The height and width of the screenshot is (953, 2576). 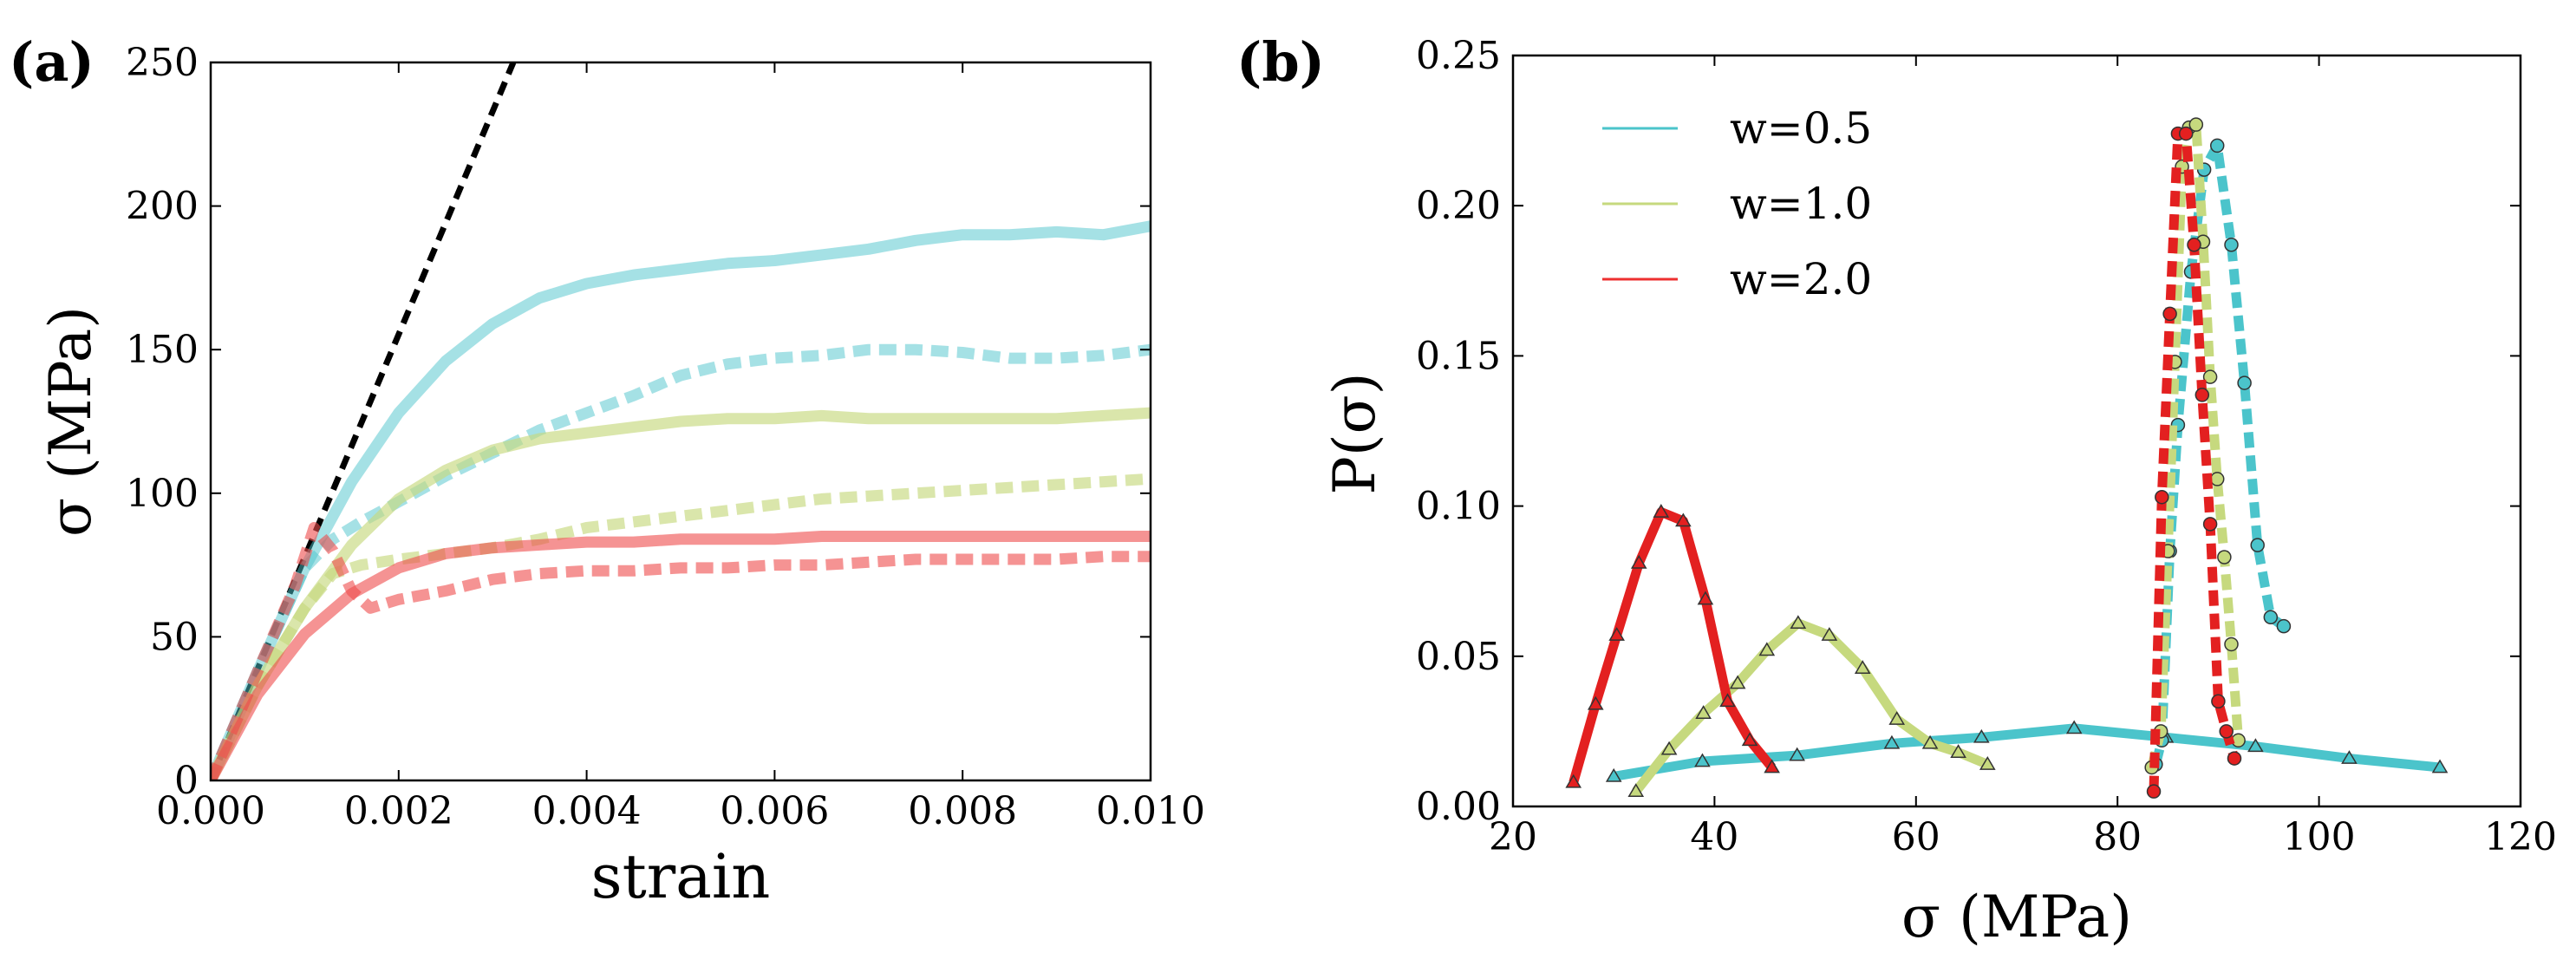 I want to click on x-tick-label: 0.006, so click(x=775, y=811).